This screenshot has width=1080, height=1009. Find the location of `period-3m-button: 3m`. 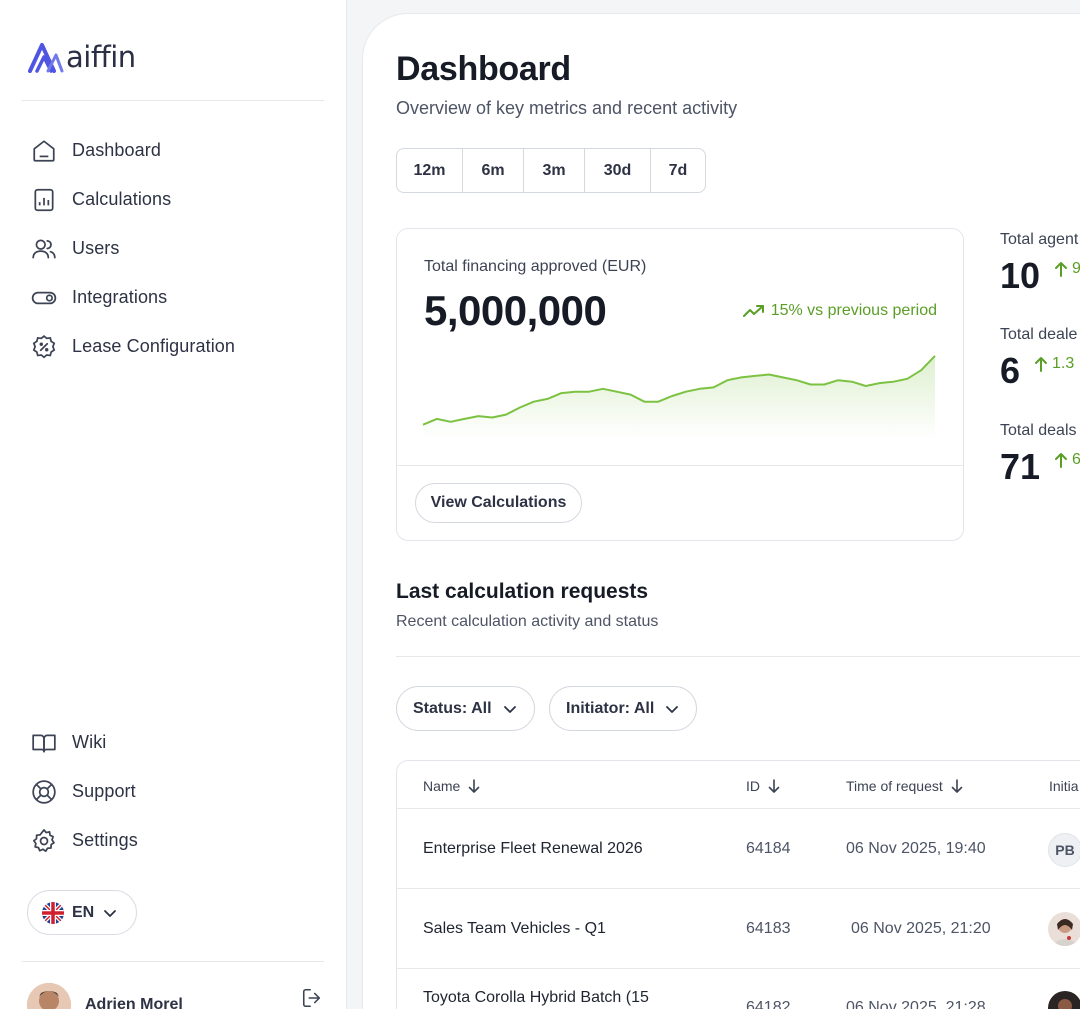

period-3m-button: 3m is located at coordinates (554, 170).